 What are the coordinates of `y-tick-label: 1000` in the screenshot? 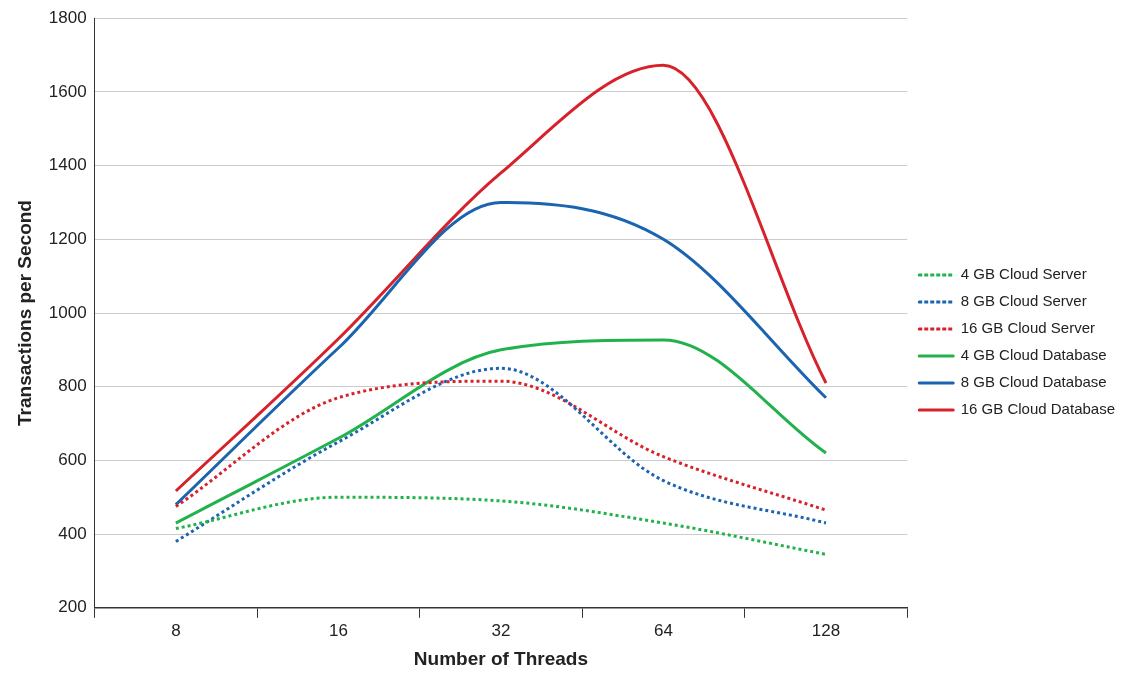 It's located at (67, 312).